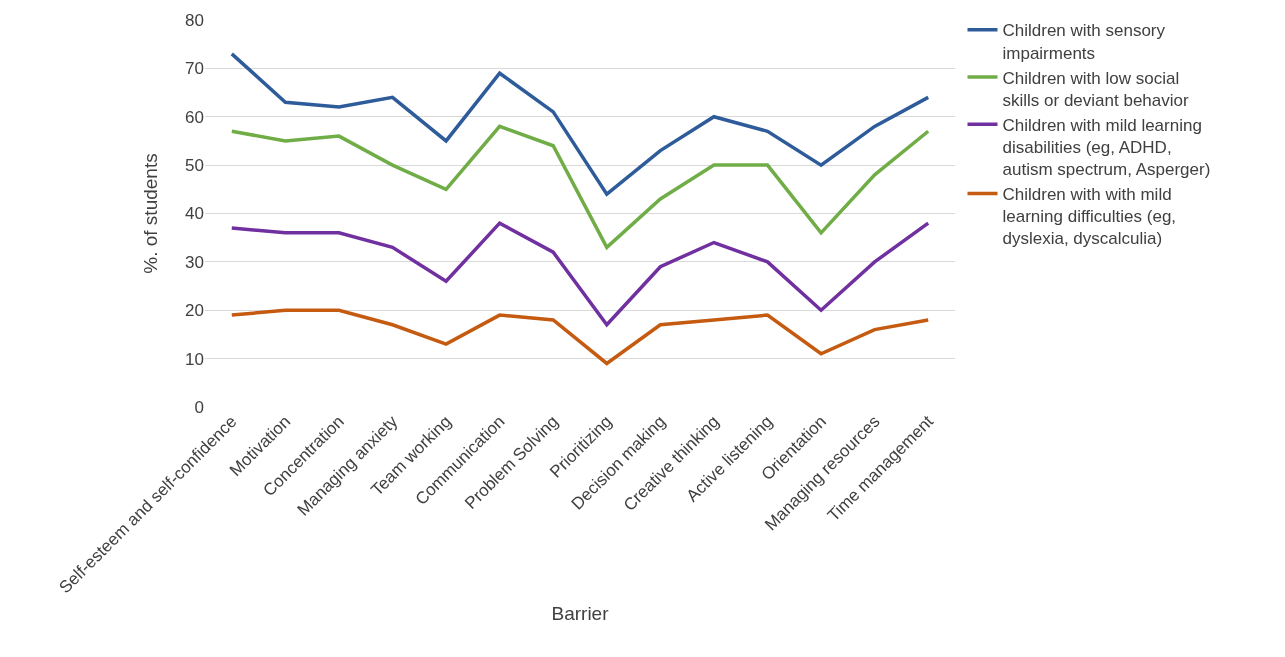 The image size is (1285, 657). I want to click on y-axis-title: %. of students, so click(150, 213).